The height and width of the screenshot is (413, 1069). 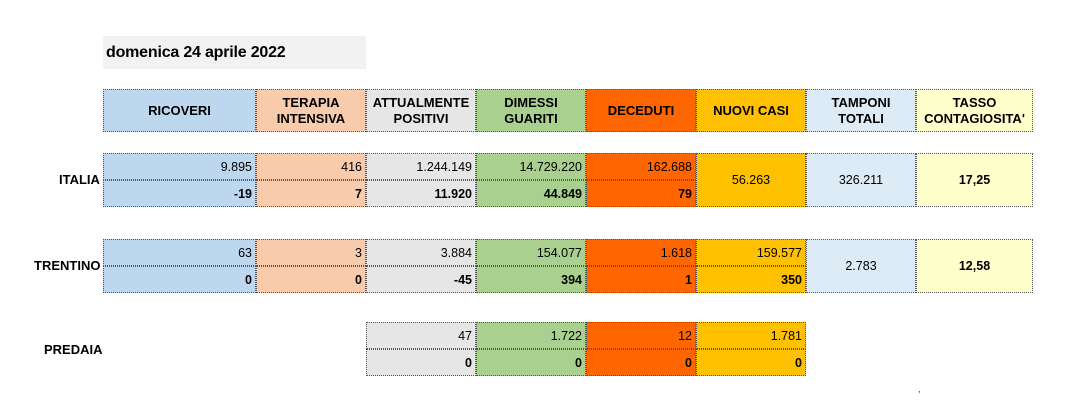 I want to click on header-terapia-intensiva: TERAPIA INTENSIVA, so click(x=311, y=110).